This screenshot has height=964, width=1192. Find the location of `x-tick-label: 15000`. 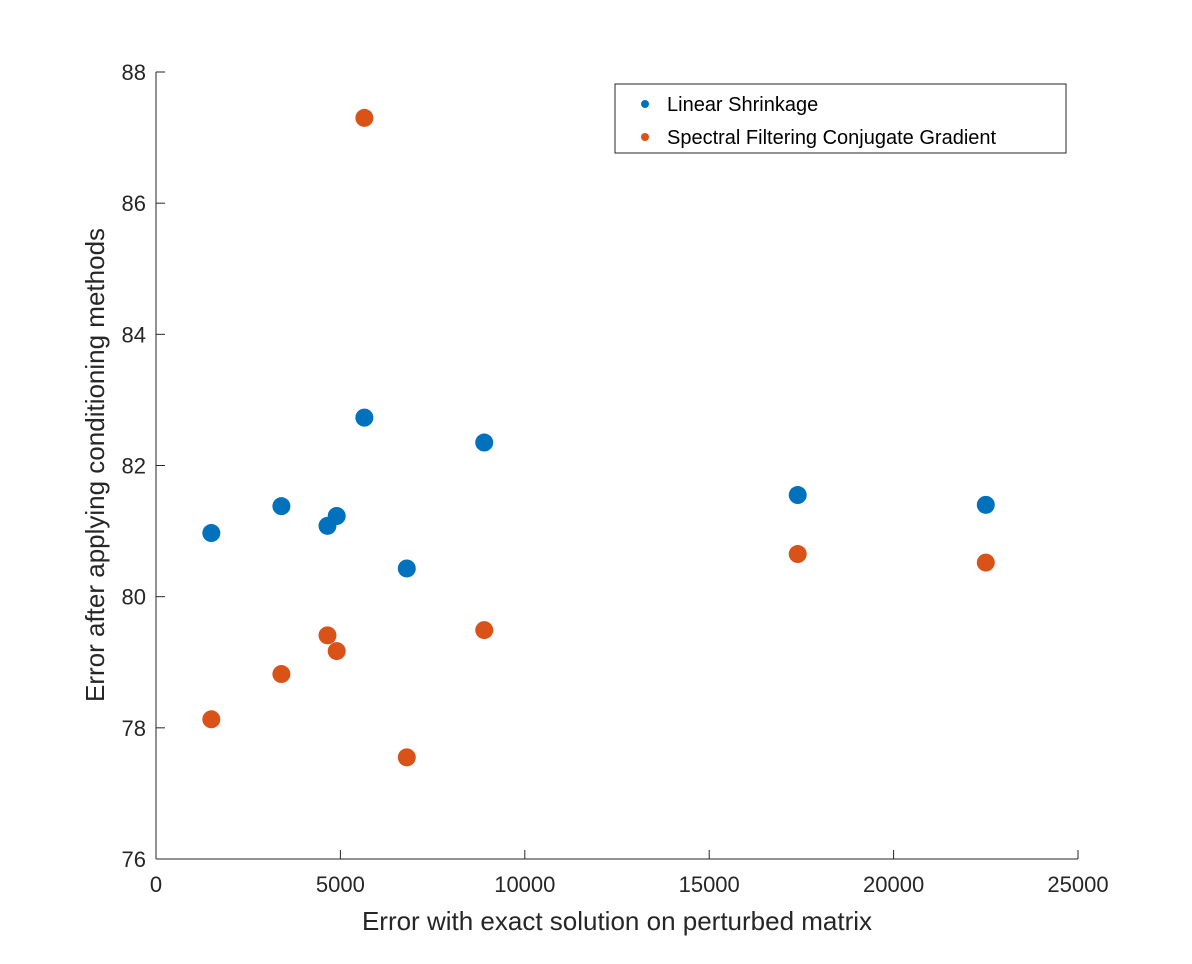

x-tick-label: 15000 is located at coordinates (709, 884).